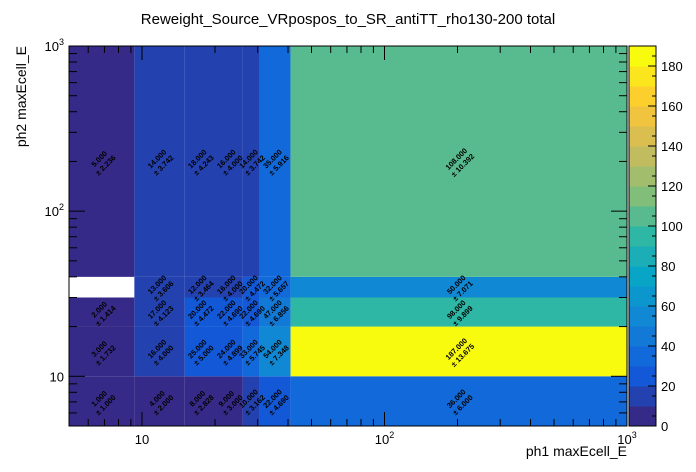  I want to click on x-tick-label: 10, so click(142, 439).